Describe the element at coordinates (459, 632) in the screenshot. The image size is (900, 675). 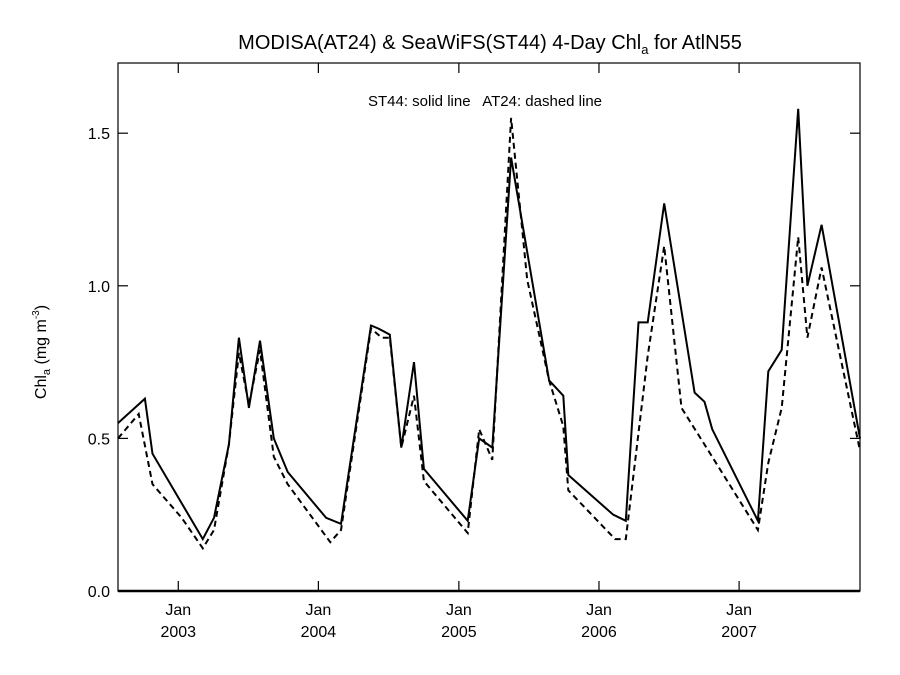
I see `x-tick-year-label: 2005` at that location.